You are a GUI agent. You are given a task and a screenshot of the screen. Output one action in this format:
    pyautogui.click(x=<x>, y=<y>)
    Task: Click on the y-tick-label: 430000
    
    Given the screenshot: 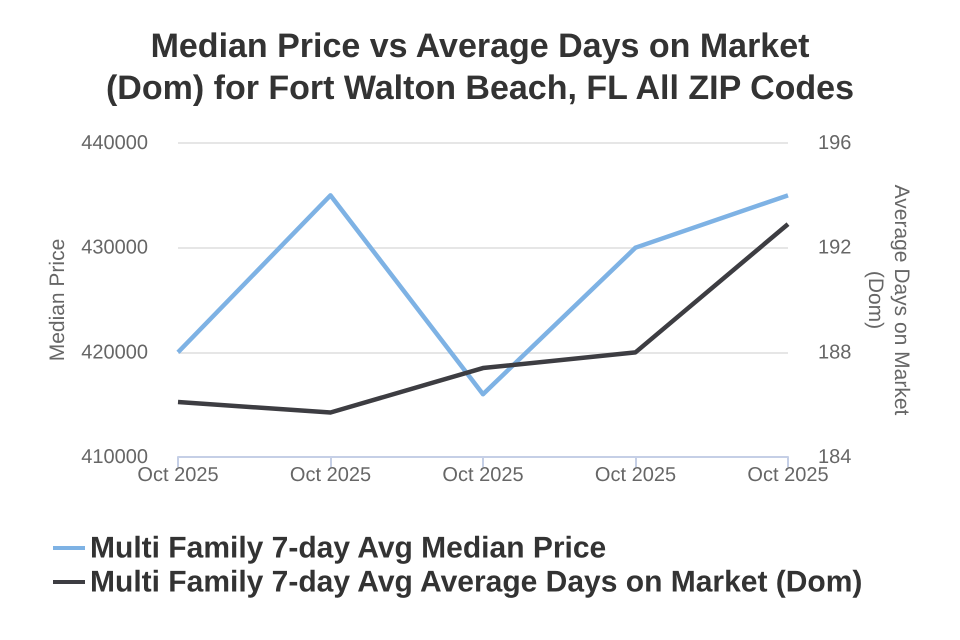 What is the action you would take?
    pyautogui.click(x=114, y=247)
    